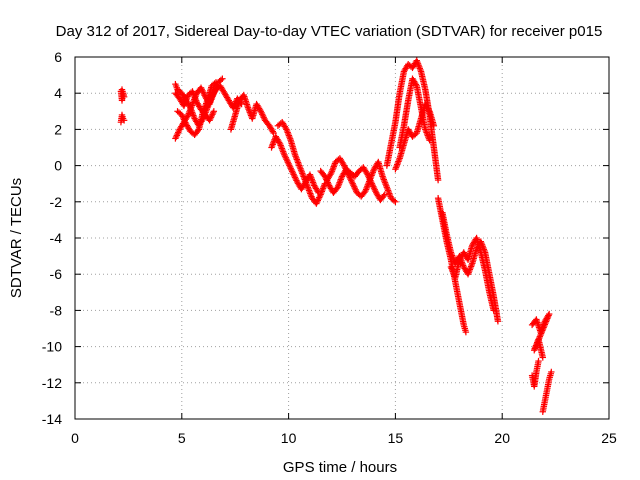 This screenshot has width=640, height=480. I want to click on x-tick-label: 25, so click(609, 438).